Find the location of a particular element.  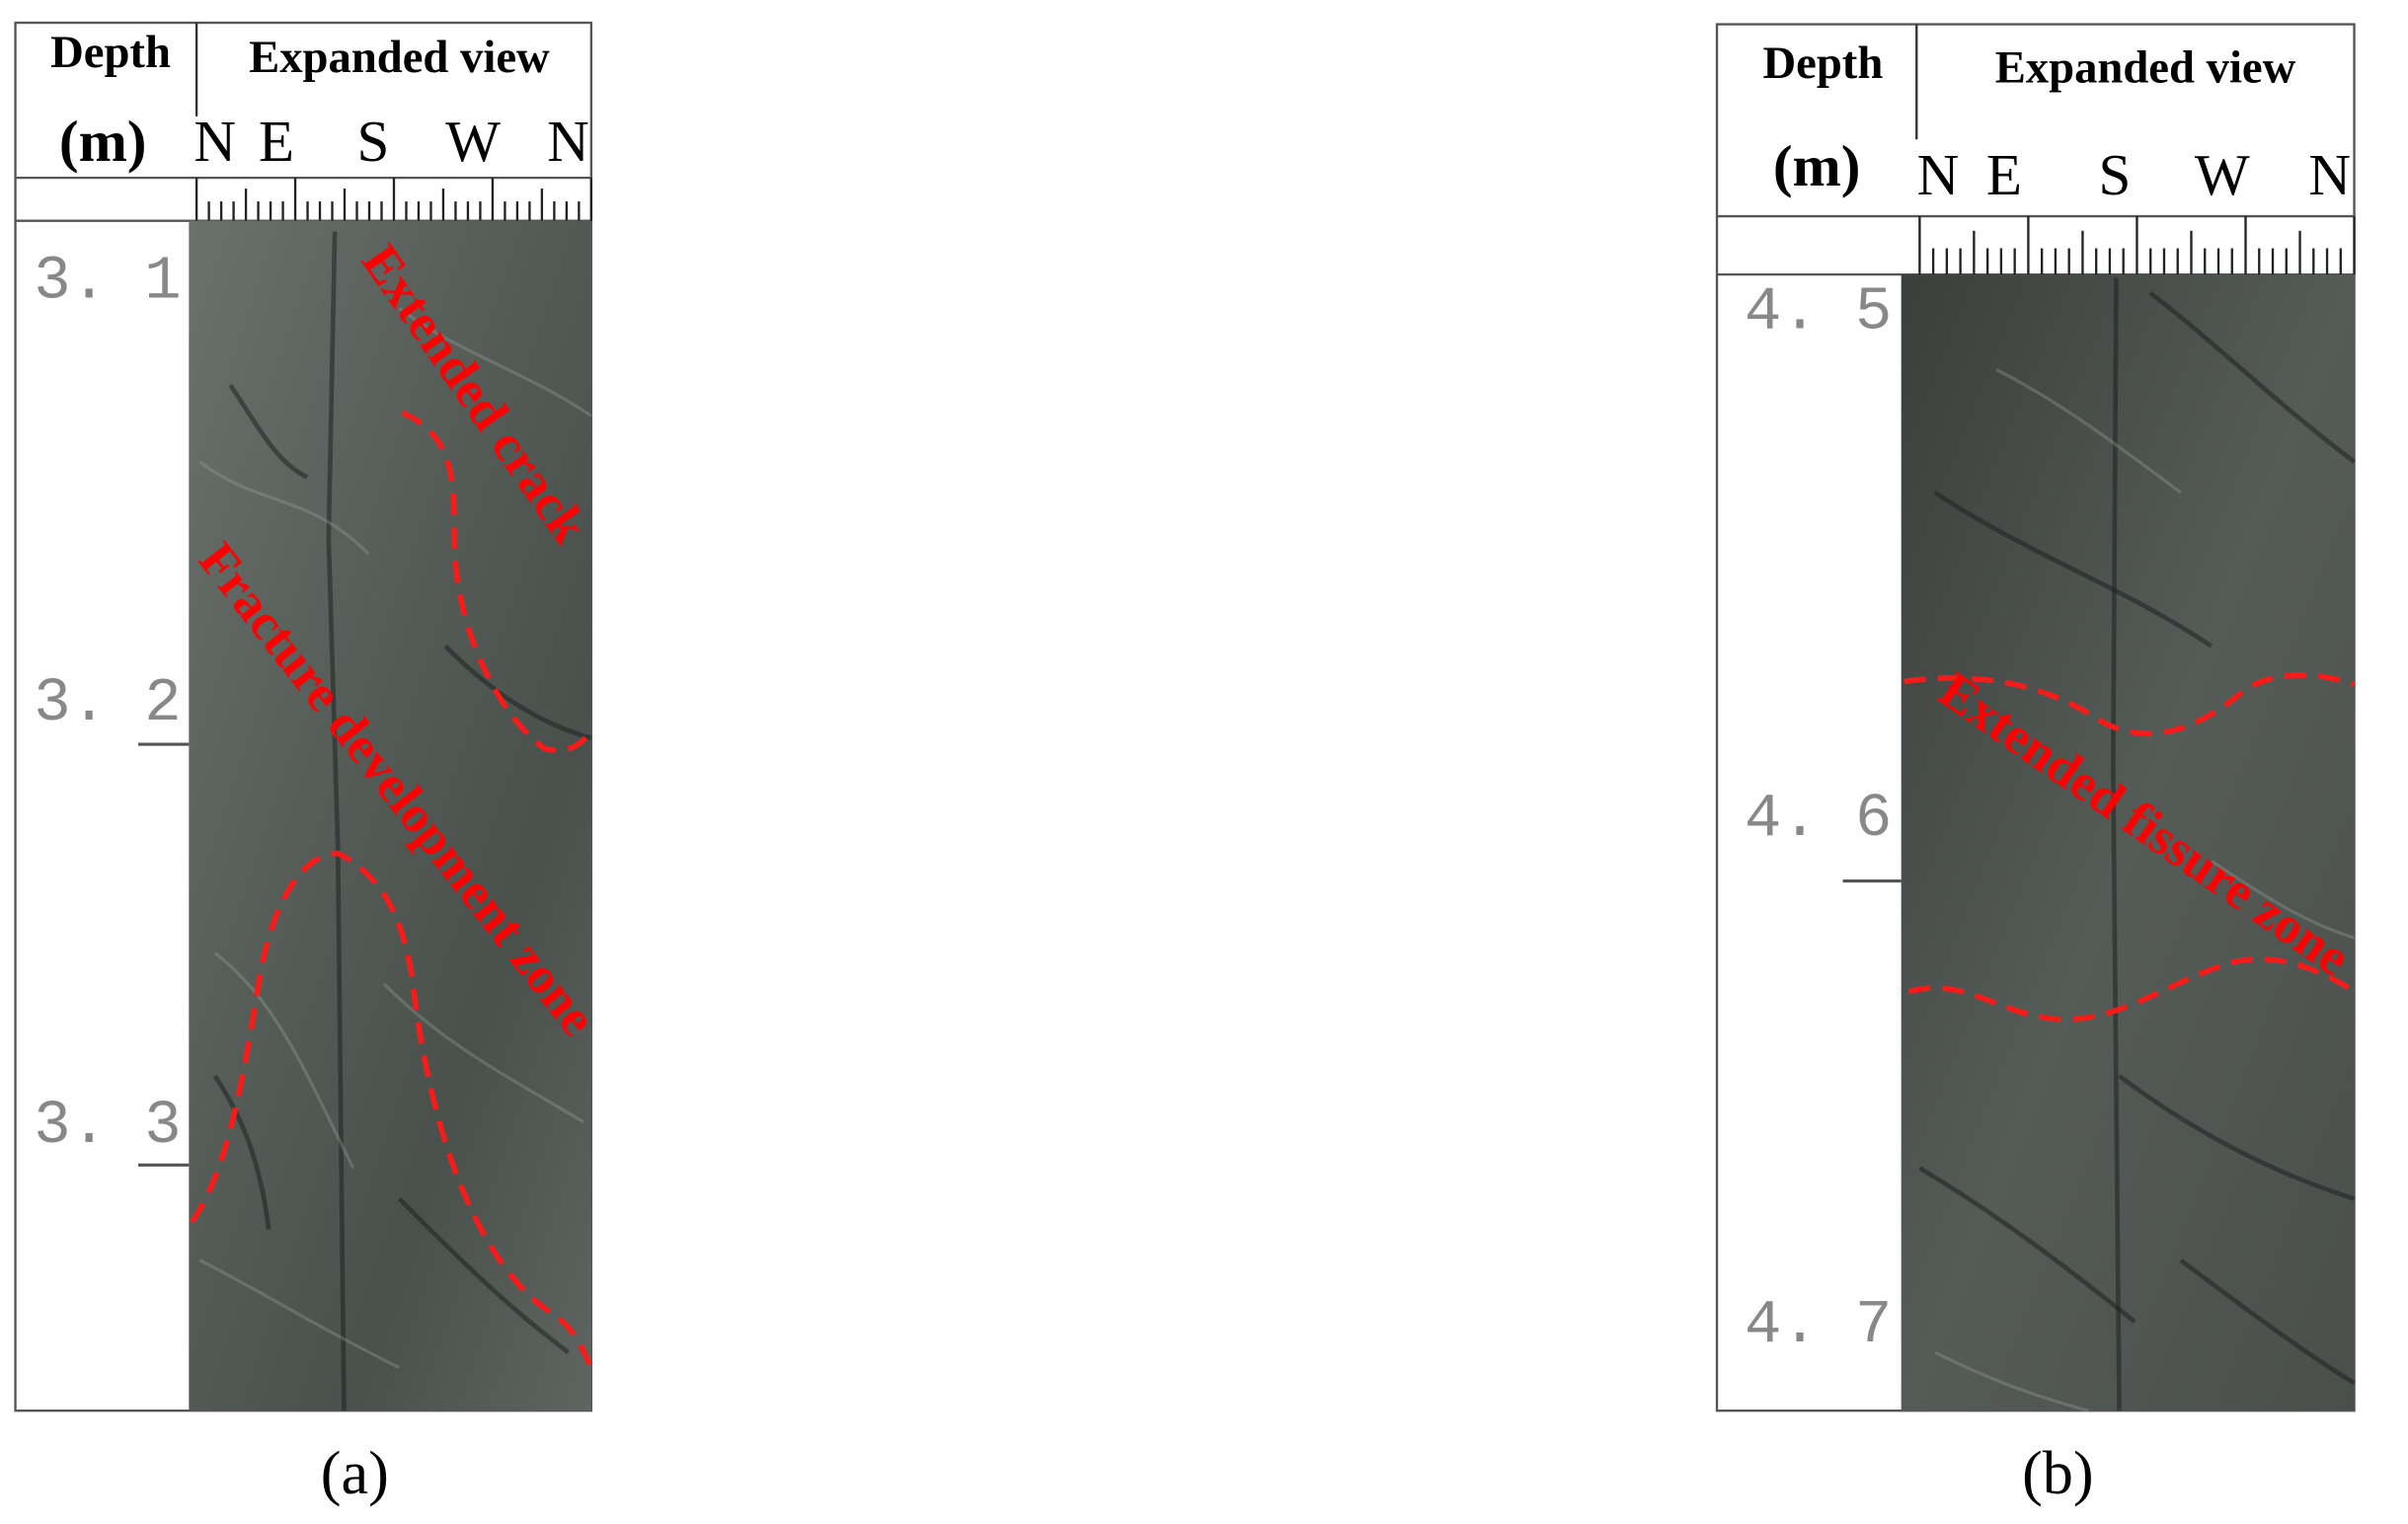

zone-outline is located at coordinates (392, 1109).